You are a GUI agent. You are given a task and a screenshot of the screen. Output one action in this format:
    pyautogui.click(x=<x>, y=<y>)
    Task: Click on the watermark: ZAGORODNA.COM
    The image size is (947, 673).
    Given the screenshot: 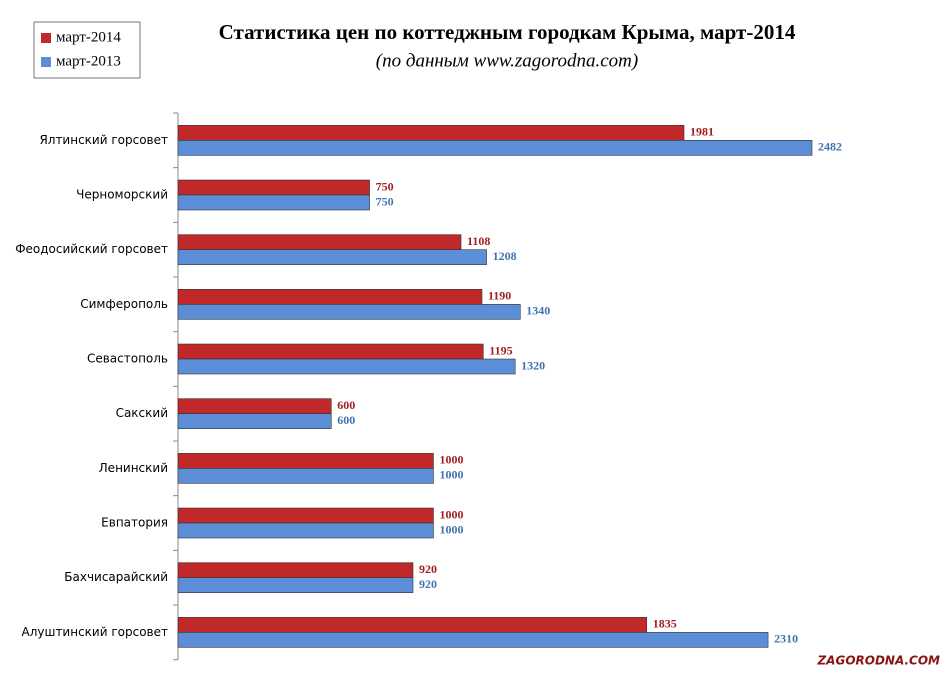 What is the action you would take?
    pyautogui.click(x=878, y=661)
    